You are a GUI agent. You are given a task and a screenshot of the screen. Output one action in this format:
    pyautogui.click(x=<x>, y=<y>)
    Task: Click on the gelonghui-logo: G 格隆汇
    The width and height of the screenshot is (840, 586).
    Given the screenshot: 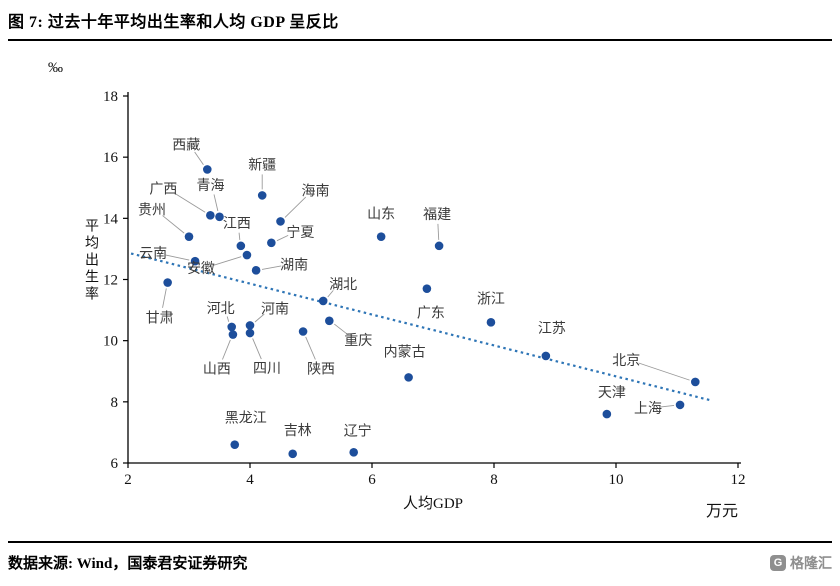 What is the action you would take?
    pyautogui.click(x=801, y=563)
    